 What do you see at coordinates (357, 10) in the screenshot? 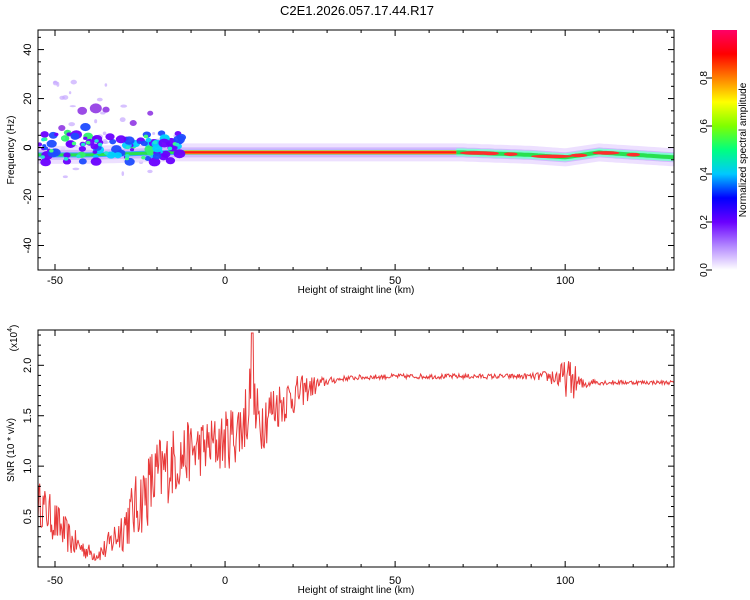
I see `figure-title: C2E1.2026.057.17.44.R17` at bounding box center [357, 10].